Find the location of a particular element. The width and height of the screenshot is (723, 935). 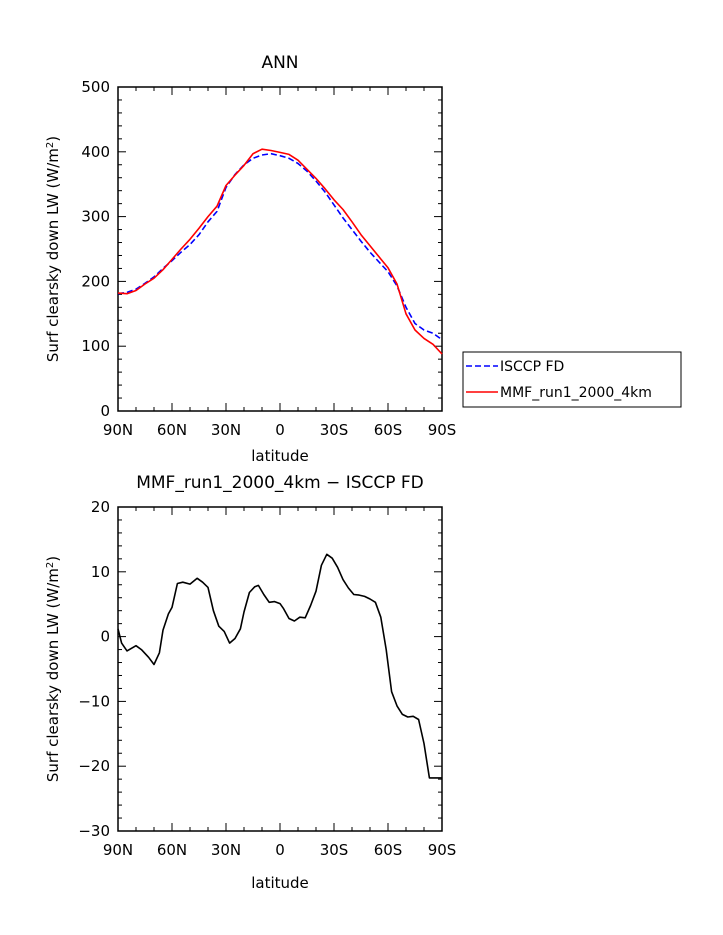

y-tick-label: 300 is located at coordinates (95, 217).